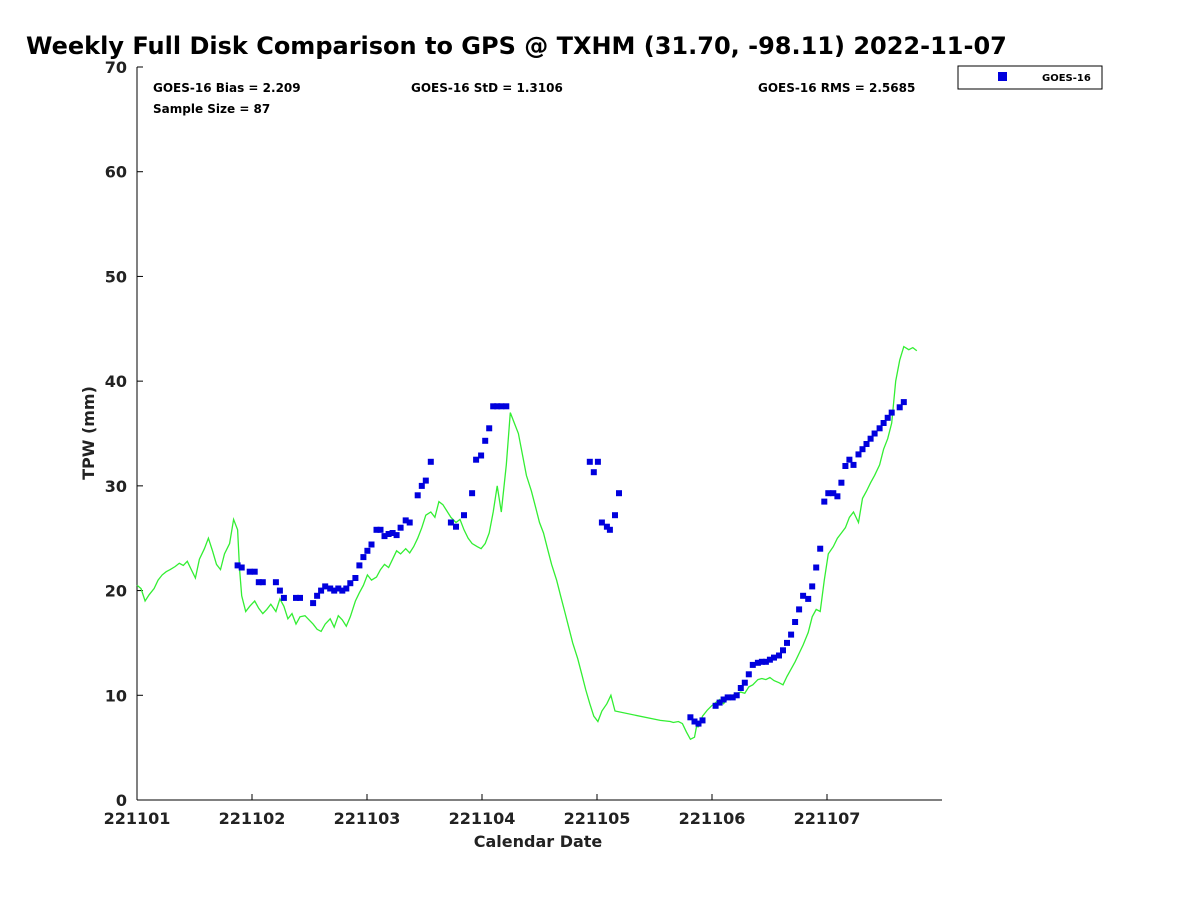 Image resolution: width=1200 pixels, height=900 pixels. Describe the element at coordinates (116, 67) in the screenshot. I see `y-tick-label: 70` at that location.